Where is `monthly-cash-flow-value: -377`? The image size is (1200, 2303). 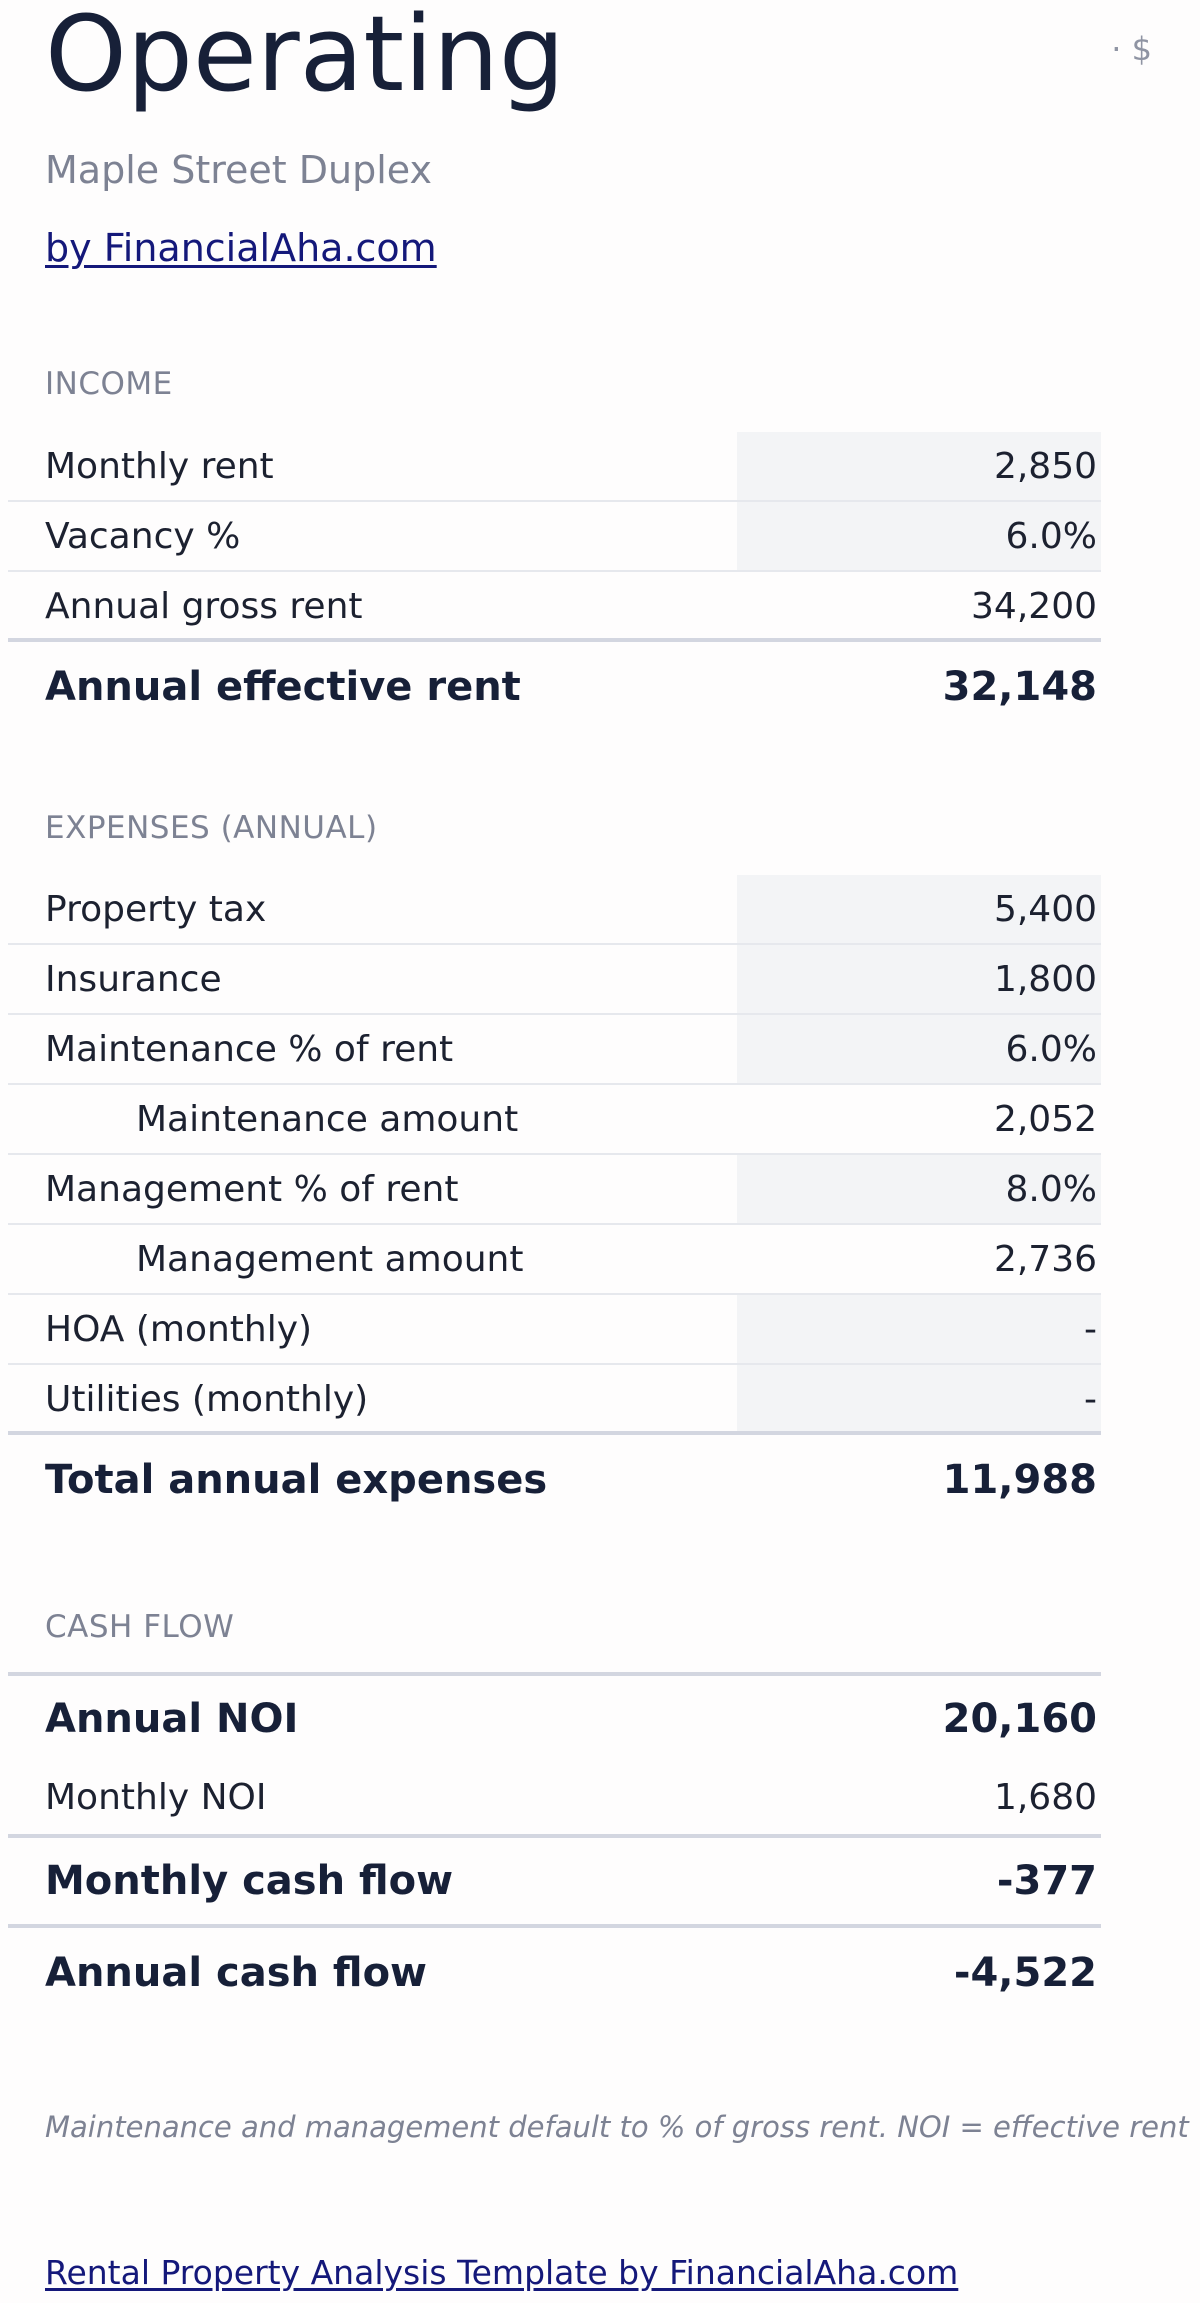
monthly-cash-flow-value: -377 is located at coordinates (1046, 1881).